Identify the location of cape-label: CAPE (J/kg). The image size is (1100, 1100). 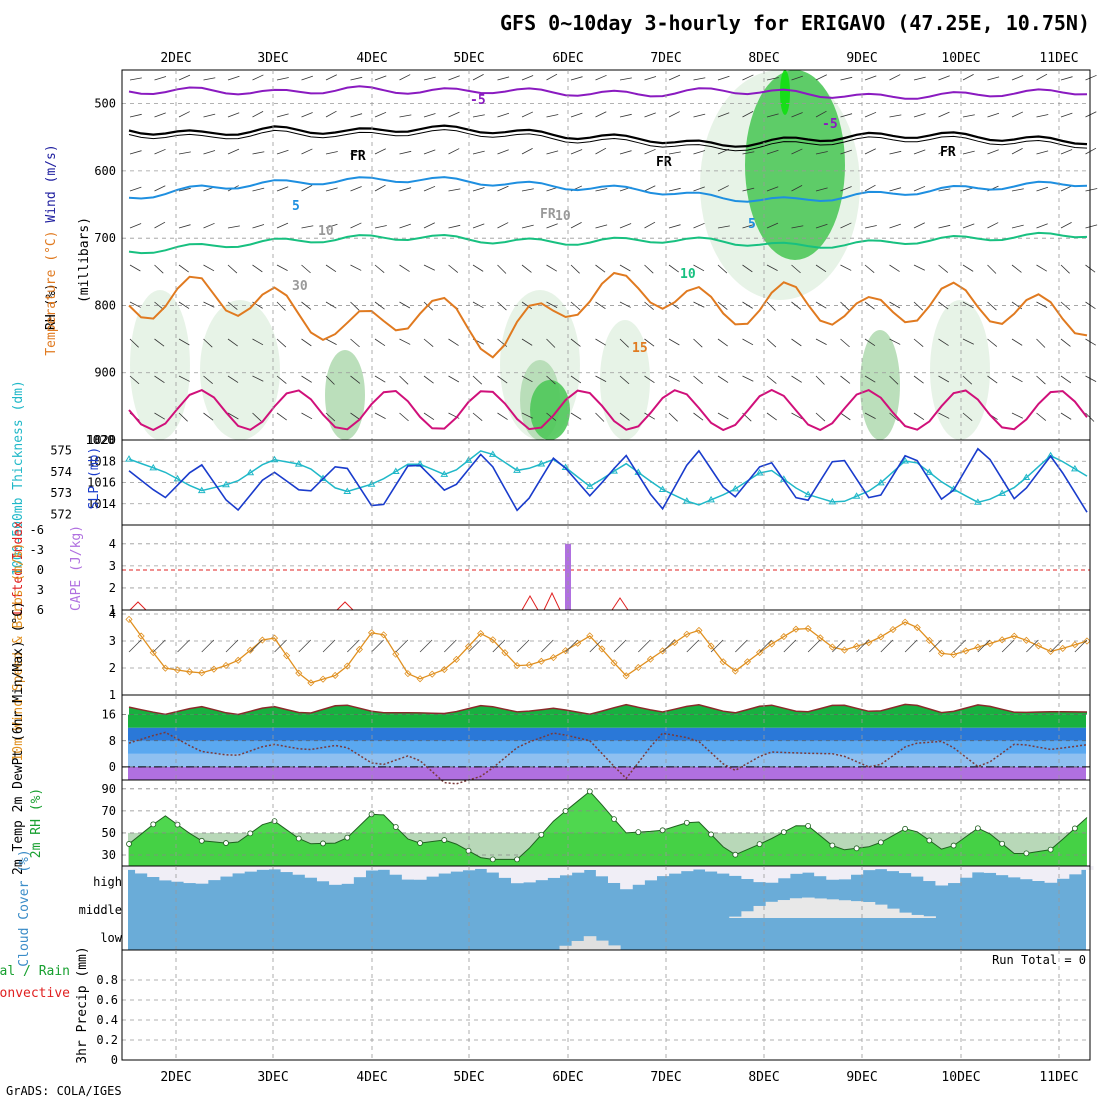
(76, 568).